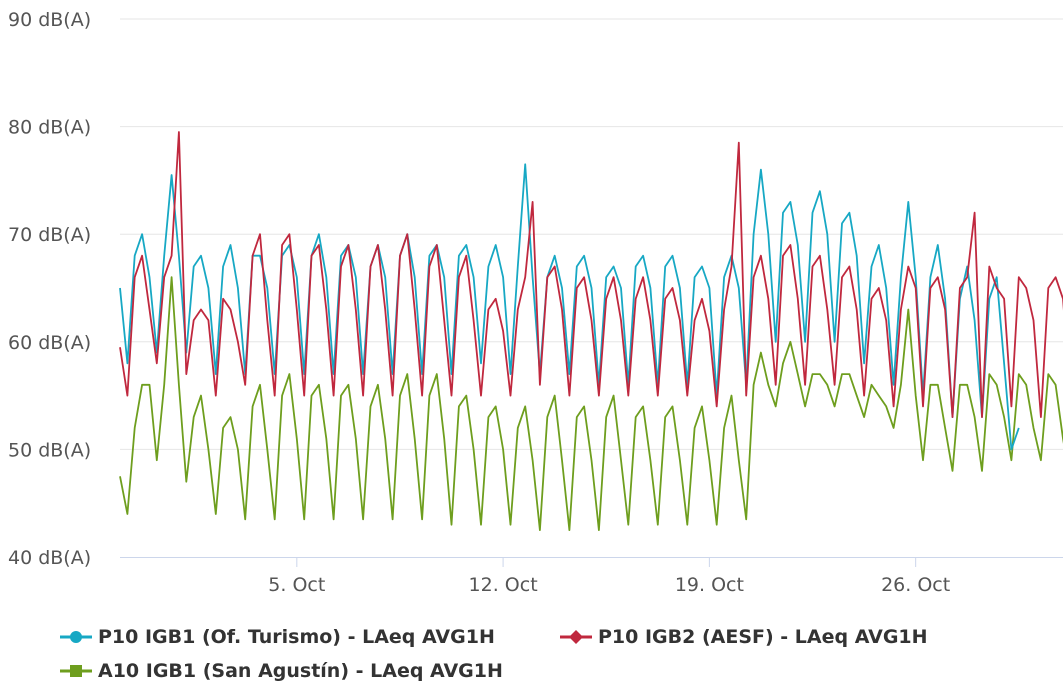 The height and width of the screenshot is (691, 1063). Describe the element at coordinates (606, 562) in the screenshot. I see `x-axis-ticks` at that location.